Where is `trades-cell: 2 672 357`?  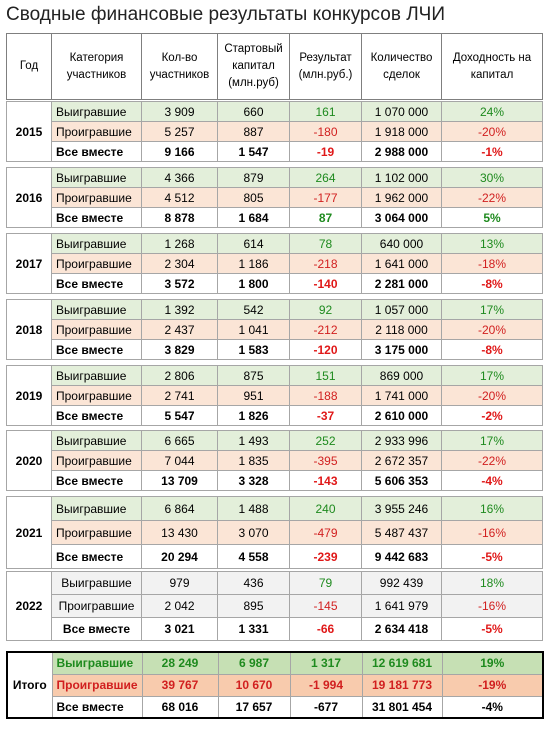 trades-cell: 2 672 357 is located at coordinates (401, 460).